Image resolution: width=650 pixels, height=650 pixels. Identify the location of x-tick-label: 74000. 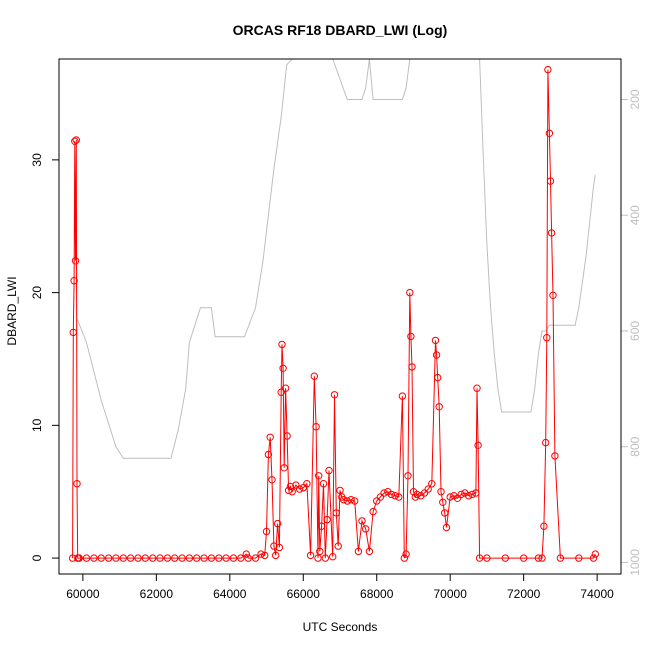
(597, 594).